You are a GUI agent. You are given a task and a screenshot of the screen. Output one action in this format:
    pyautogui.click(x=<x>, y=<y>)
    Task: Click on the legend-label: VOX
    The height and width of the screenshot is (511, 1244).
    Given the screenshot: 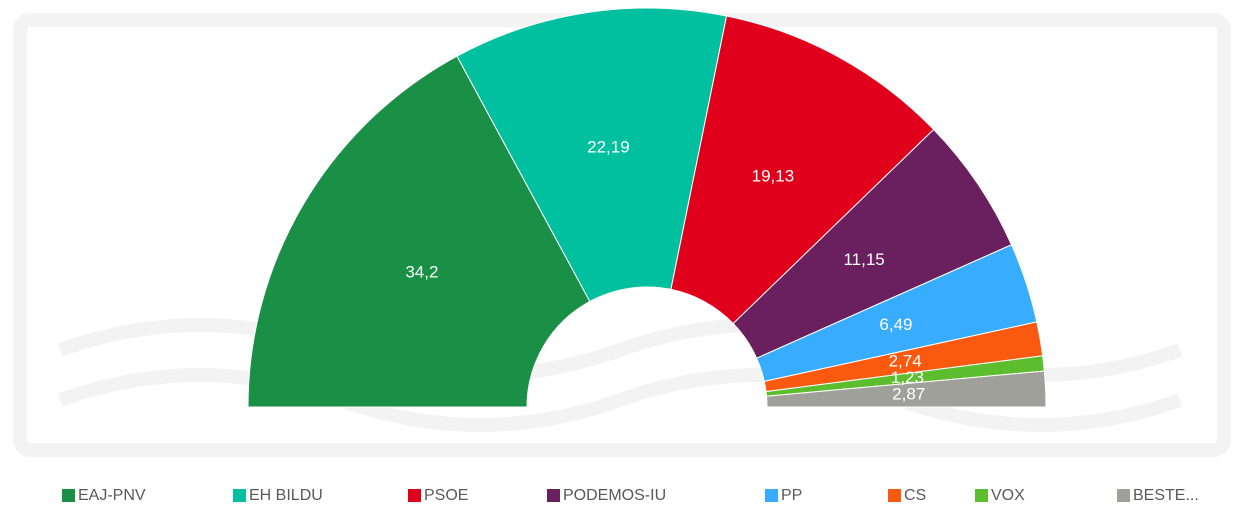 What is the action you would take?
    pyautogui.click(x=1008, y=495)
    